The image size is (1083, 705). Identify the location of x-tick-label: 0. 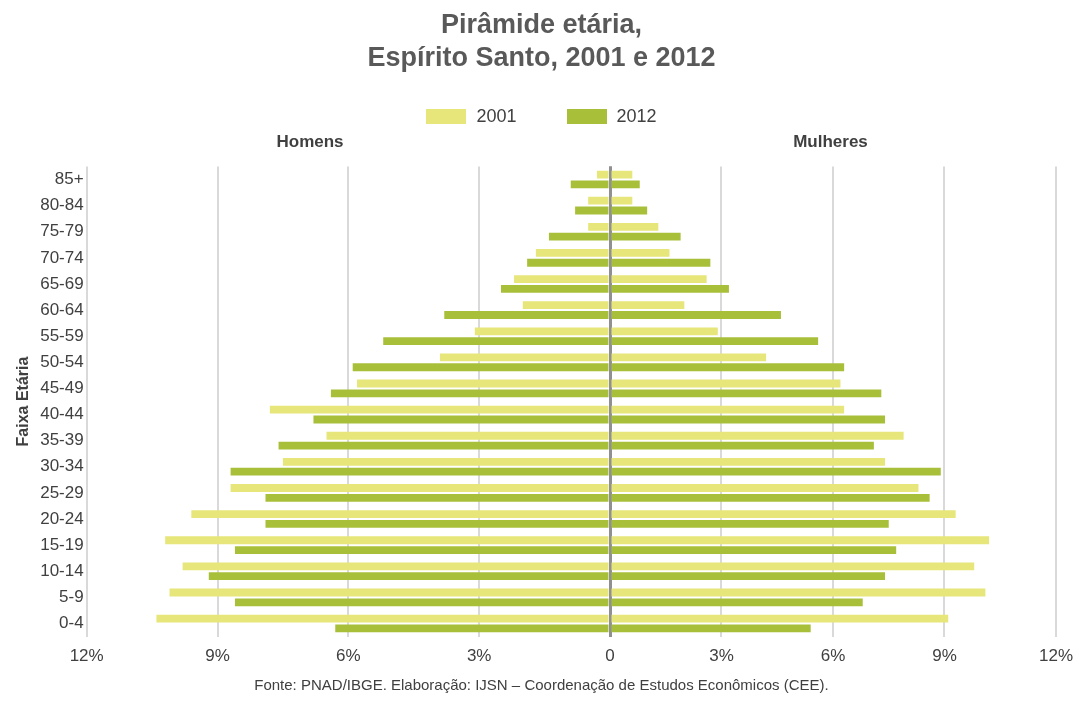
(610, 656).